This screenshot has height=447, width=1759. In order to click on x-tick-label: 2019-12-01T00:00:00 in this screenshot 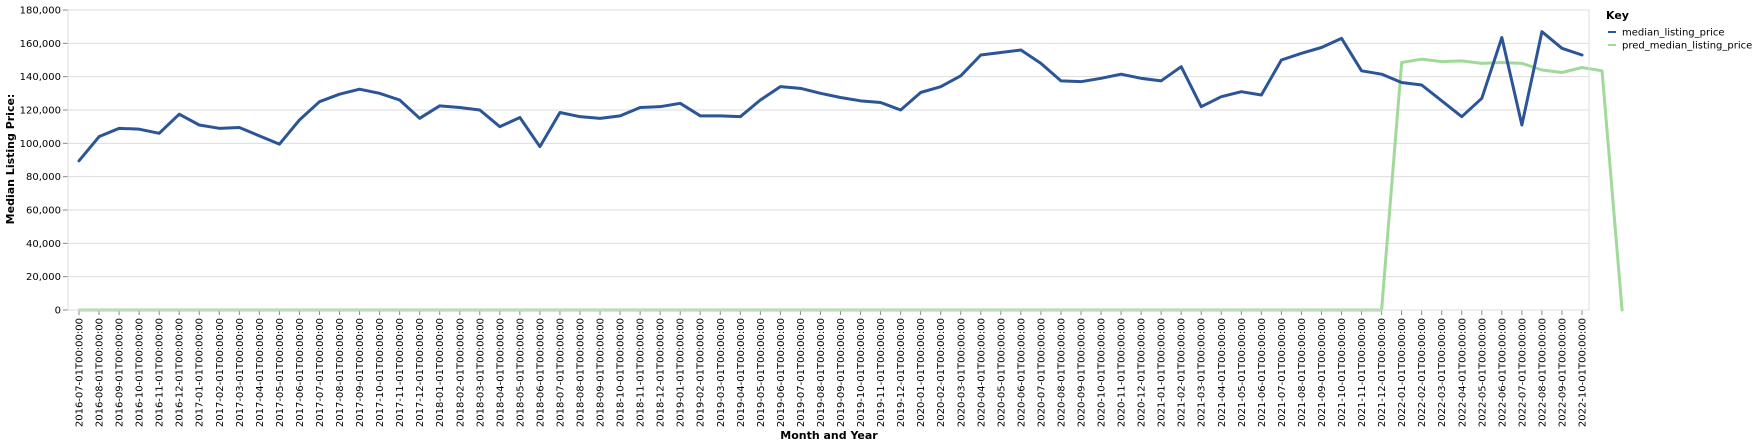, I will do `click(901, 372)`.